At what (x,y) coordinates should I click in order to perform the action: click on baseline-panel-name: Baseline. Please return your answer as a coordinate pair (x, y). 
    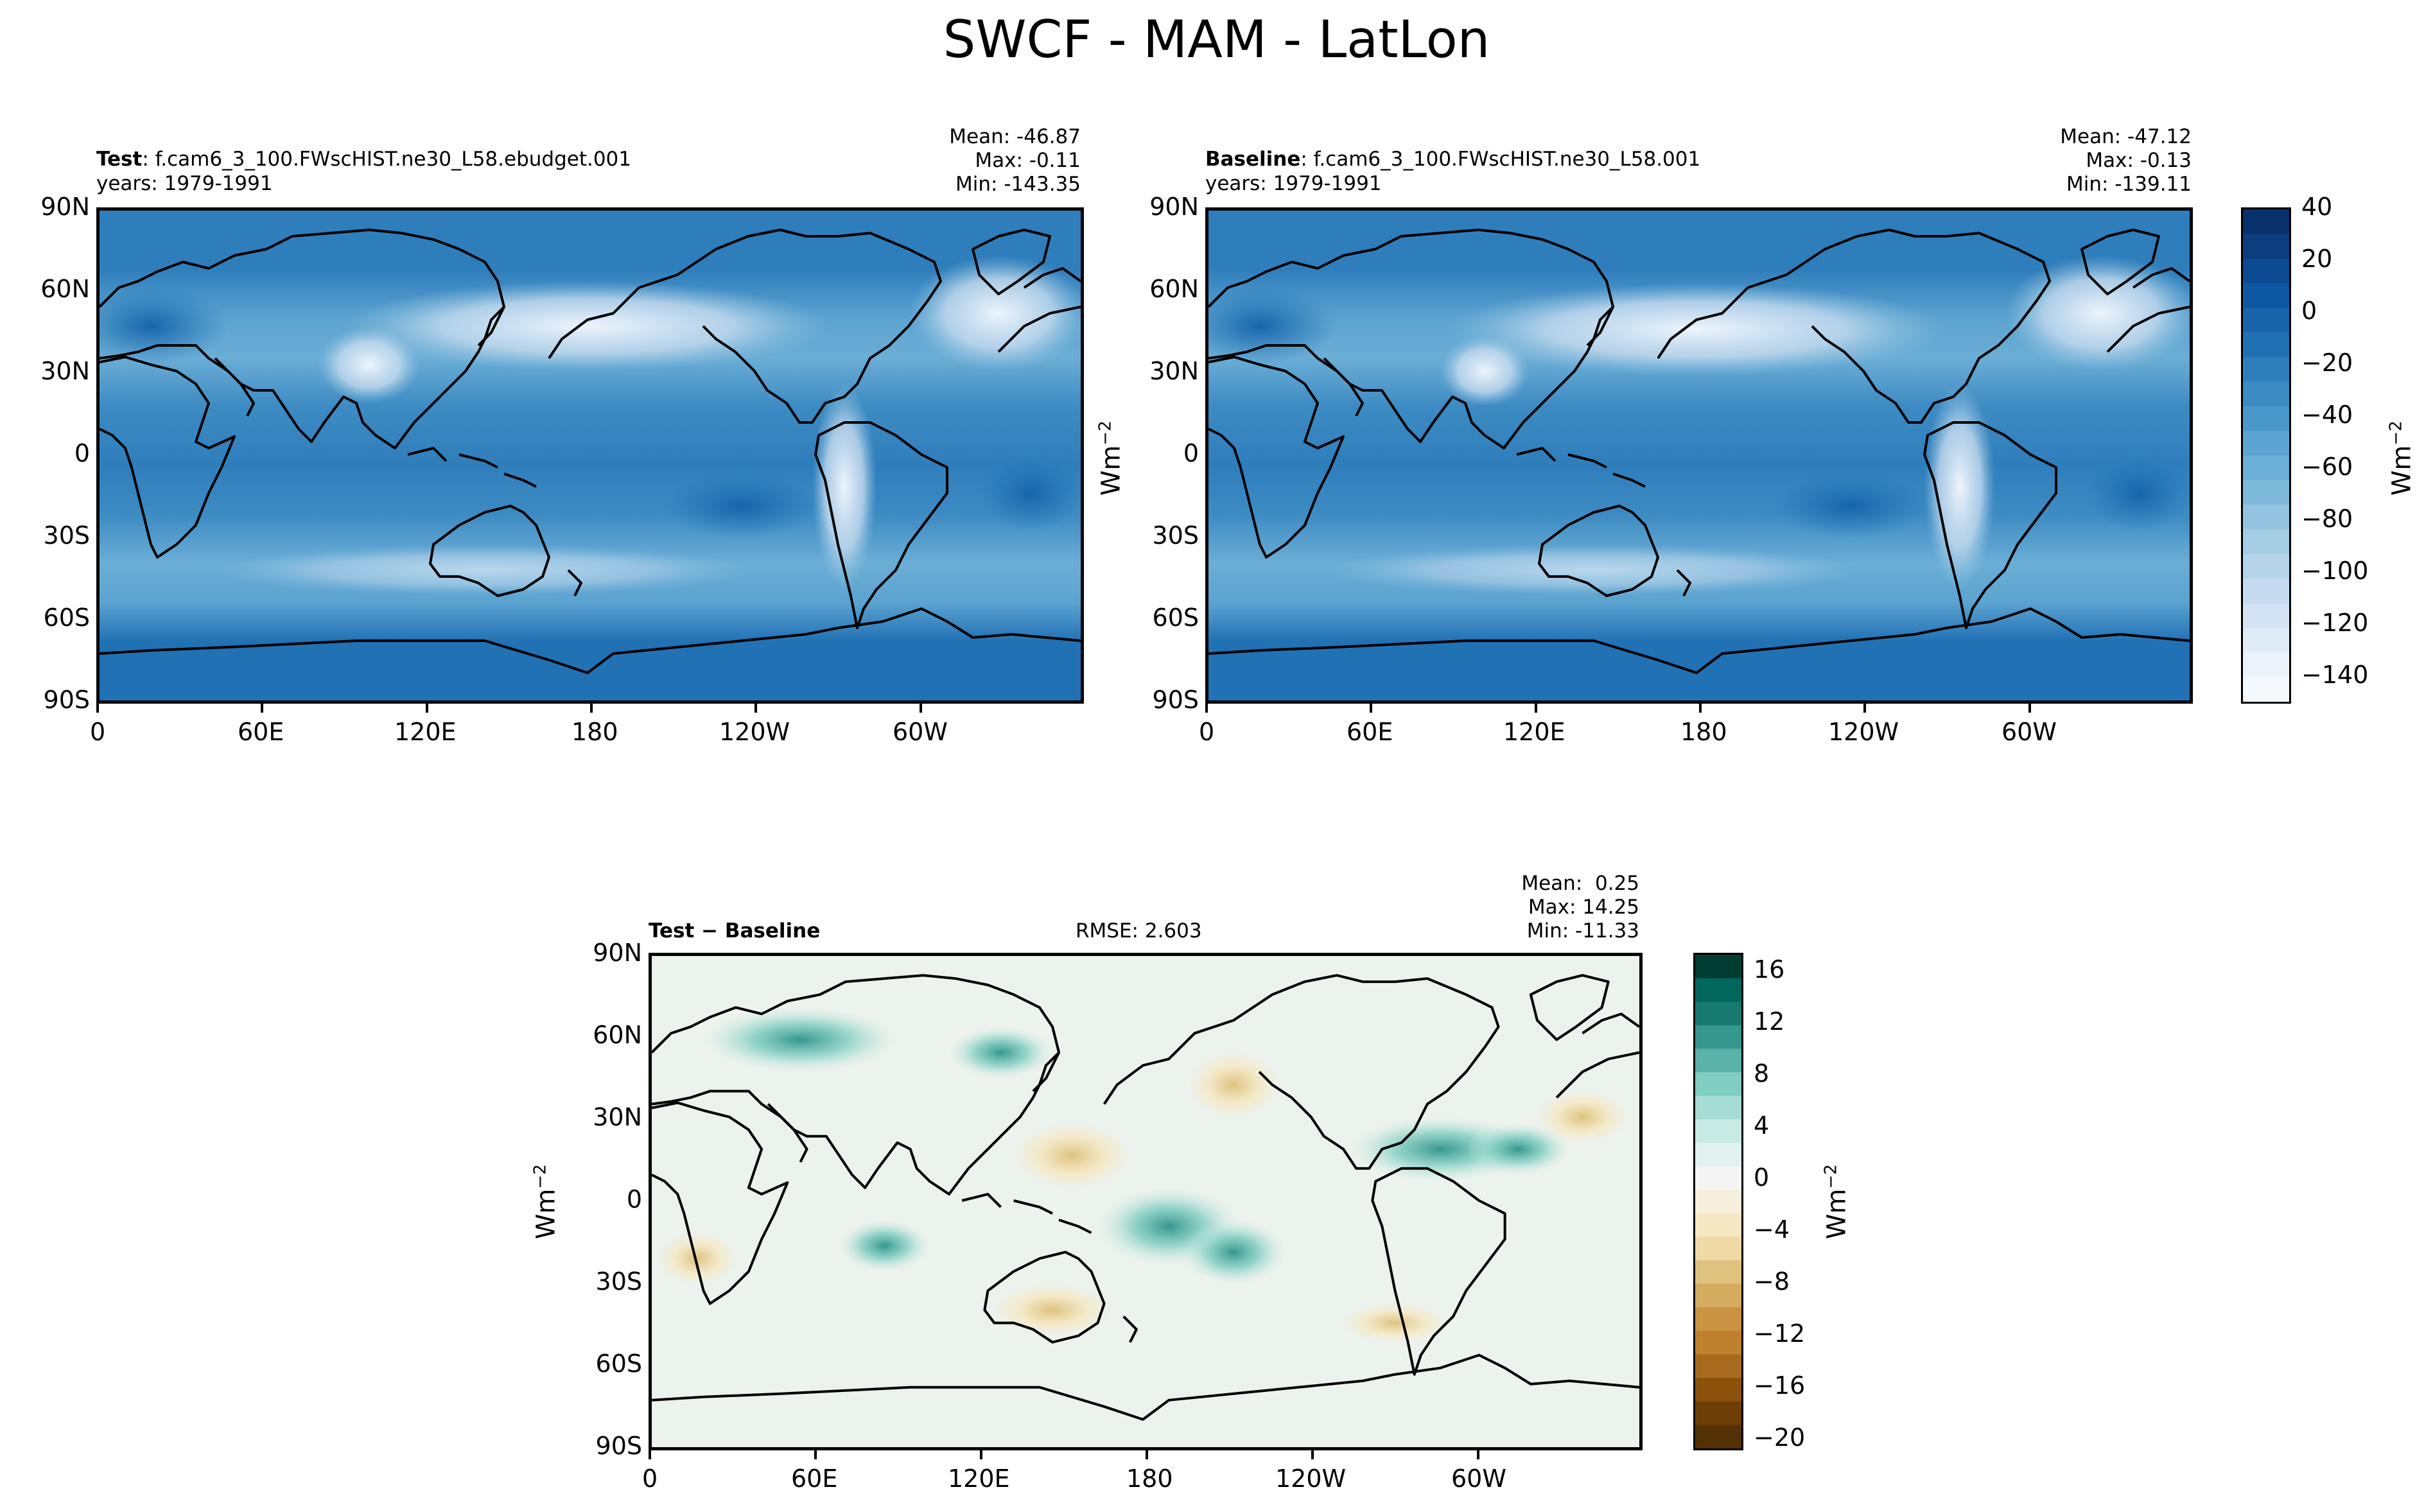
    Looking at the image, I should click on (1253, 159).